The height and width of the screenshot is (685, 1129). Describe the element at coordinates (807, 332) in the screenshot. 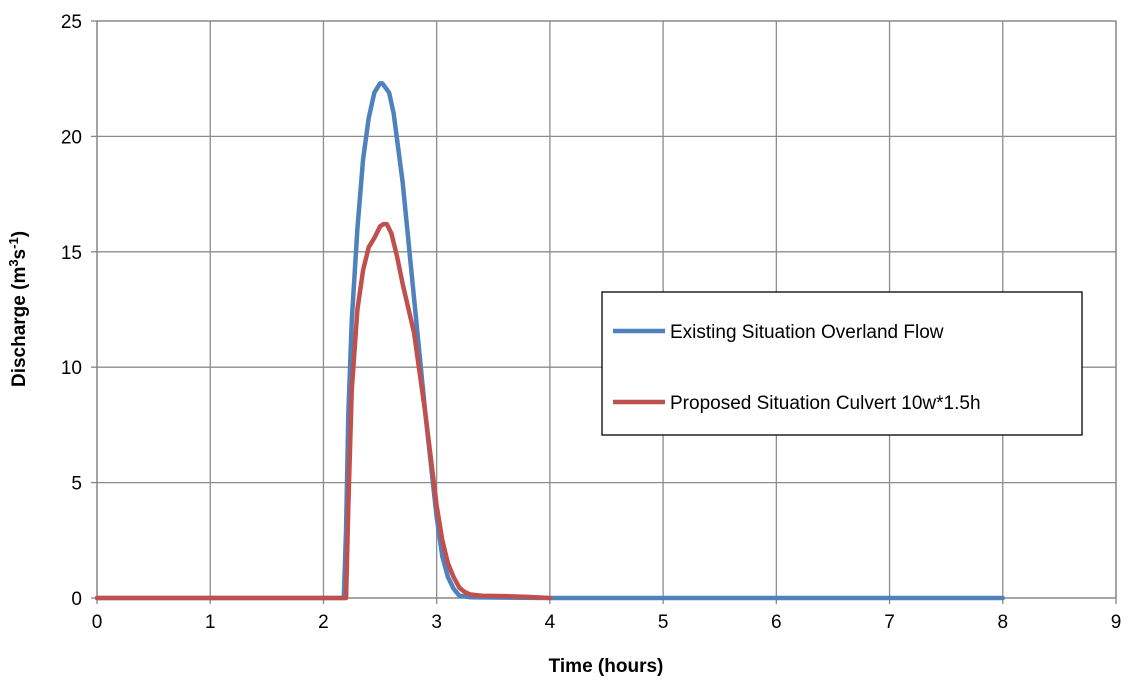

I see `legend-label-existing: Existing Situation Overland Flow` at that location.